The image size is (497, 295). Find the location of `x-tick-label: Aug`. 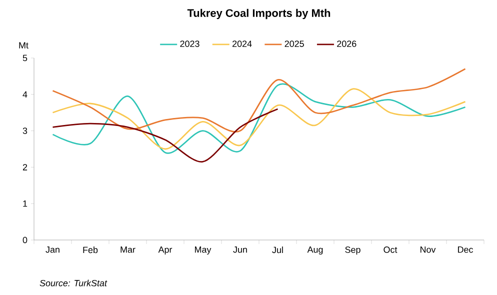

x-tick-label: Aug is located at coordinates (315, 250).